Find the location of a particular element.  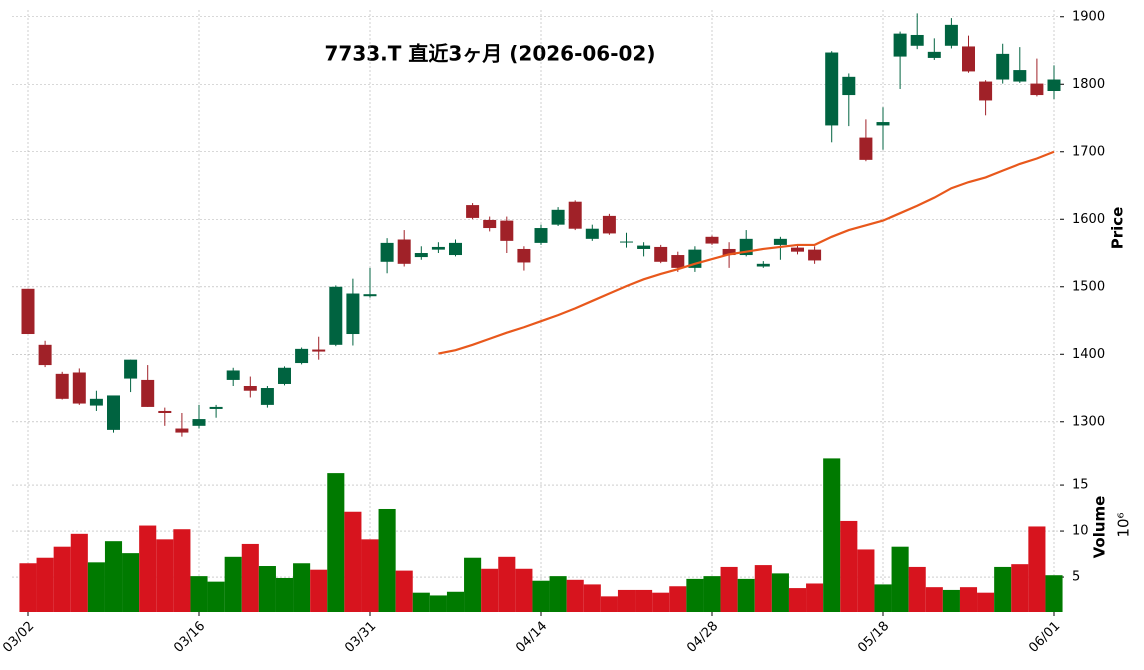

chart-title: 7733.T 直近3ヶ月 (2026-06-02) is located at coordinates (490, 54).